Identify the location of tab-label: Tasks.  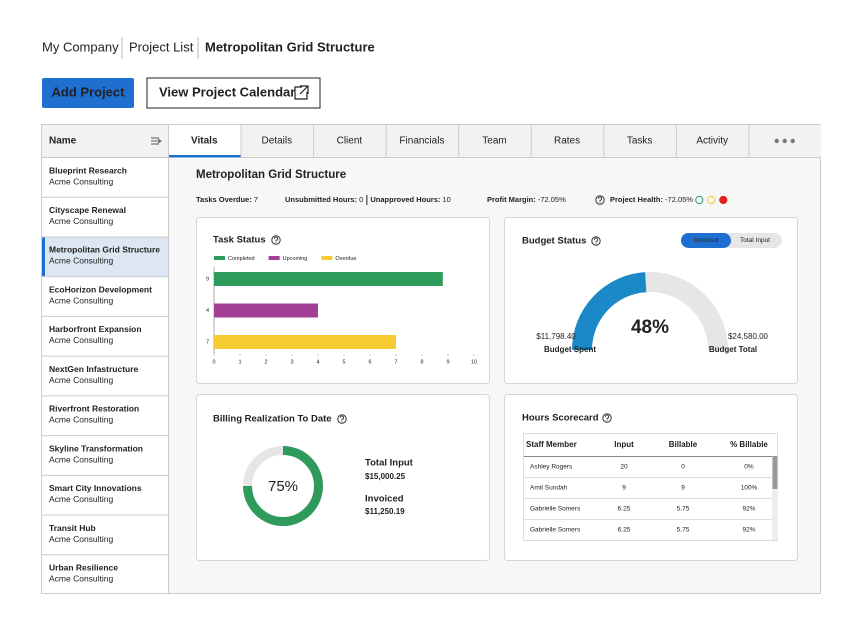
(640, 141).